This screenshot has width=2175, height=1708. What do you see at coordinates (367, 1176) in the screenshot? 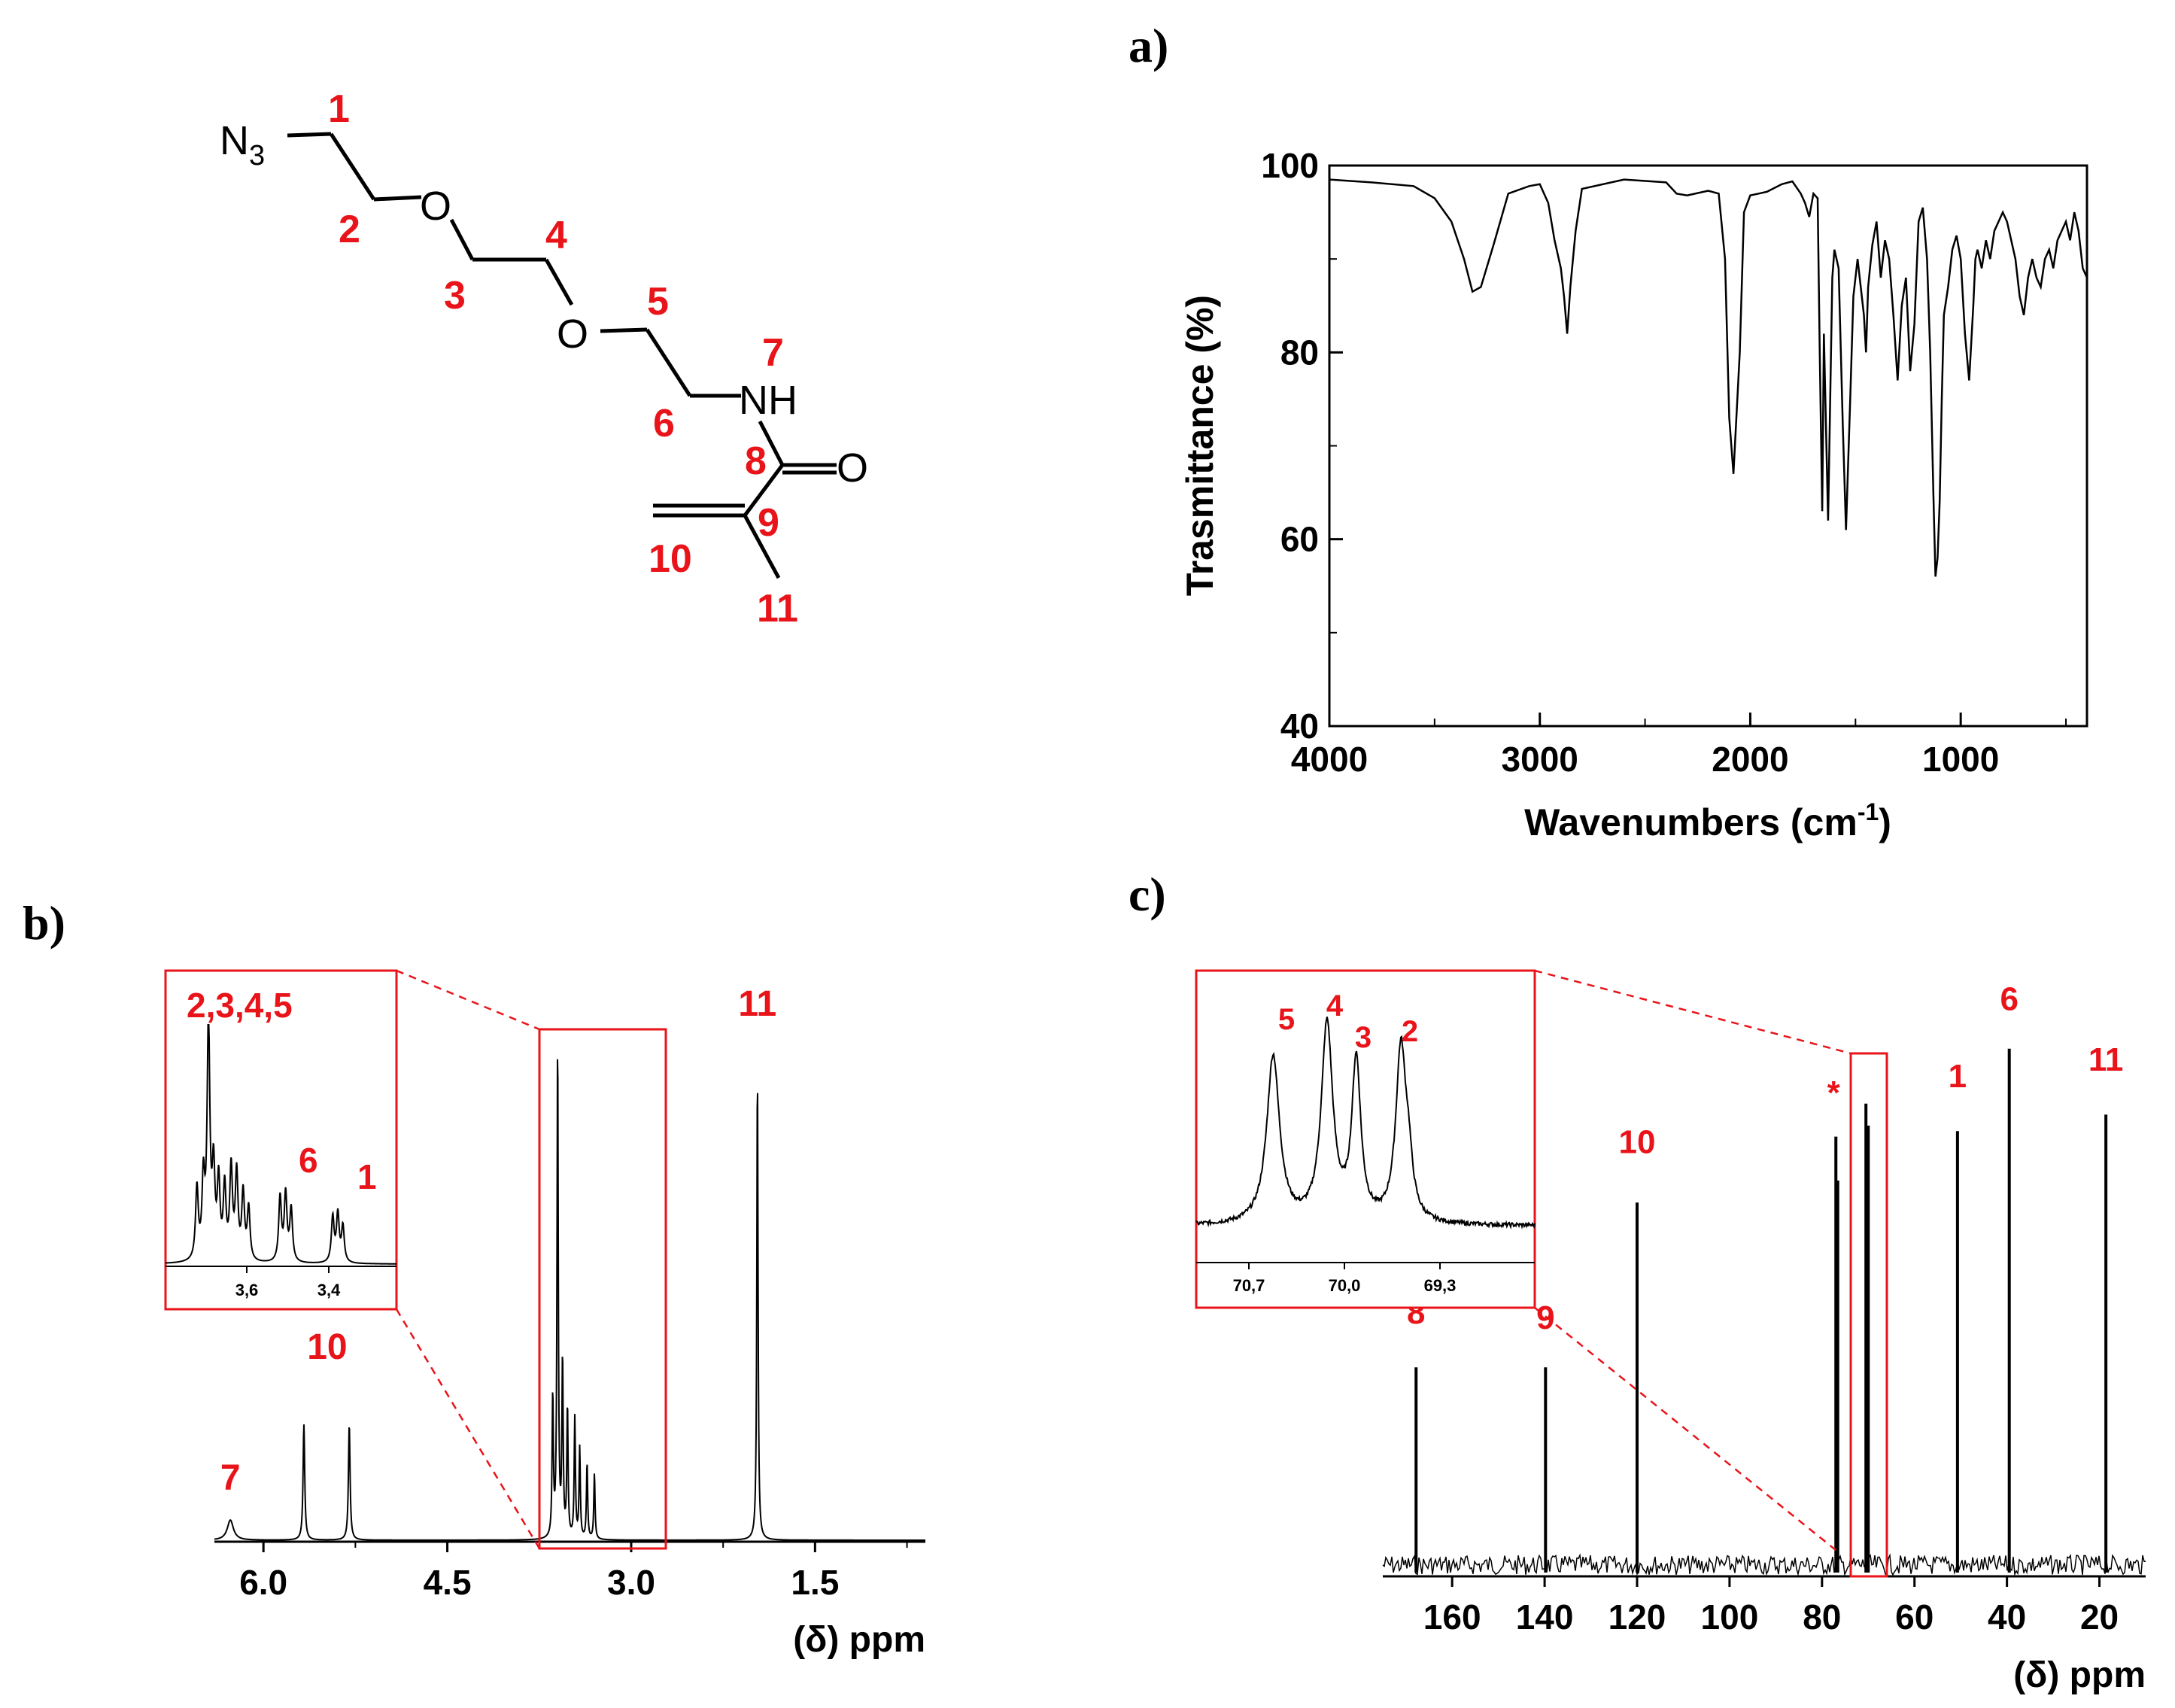
I see `h1-inset-label-1: 1` at bounding box center [367, 1176].